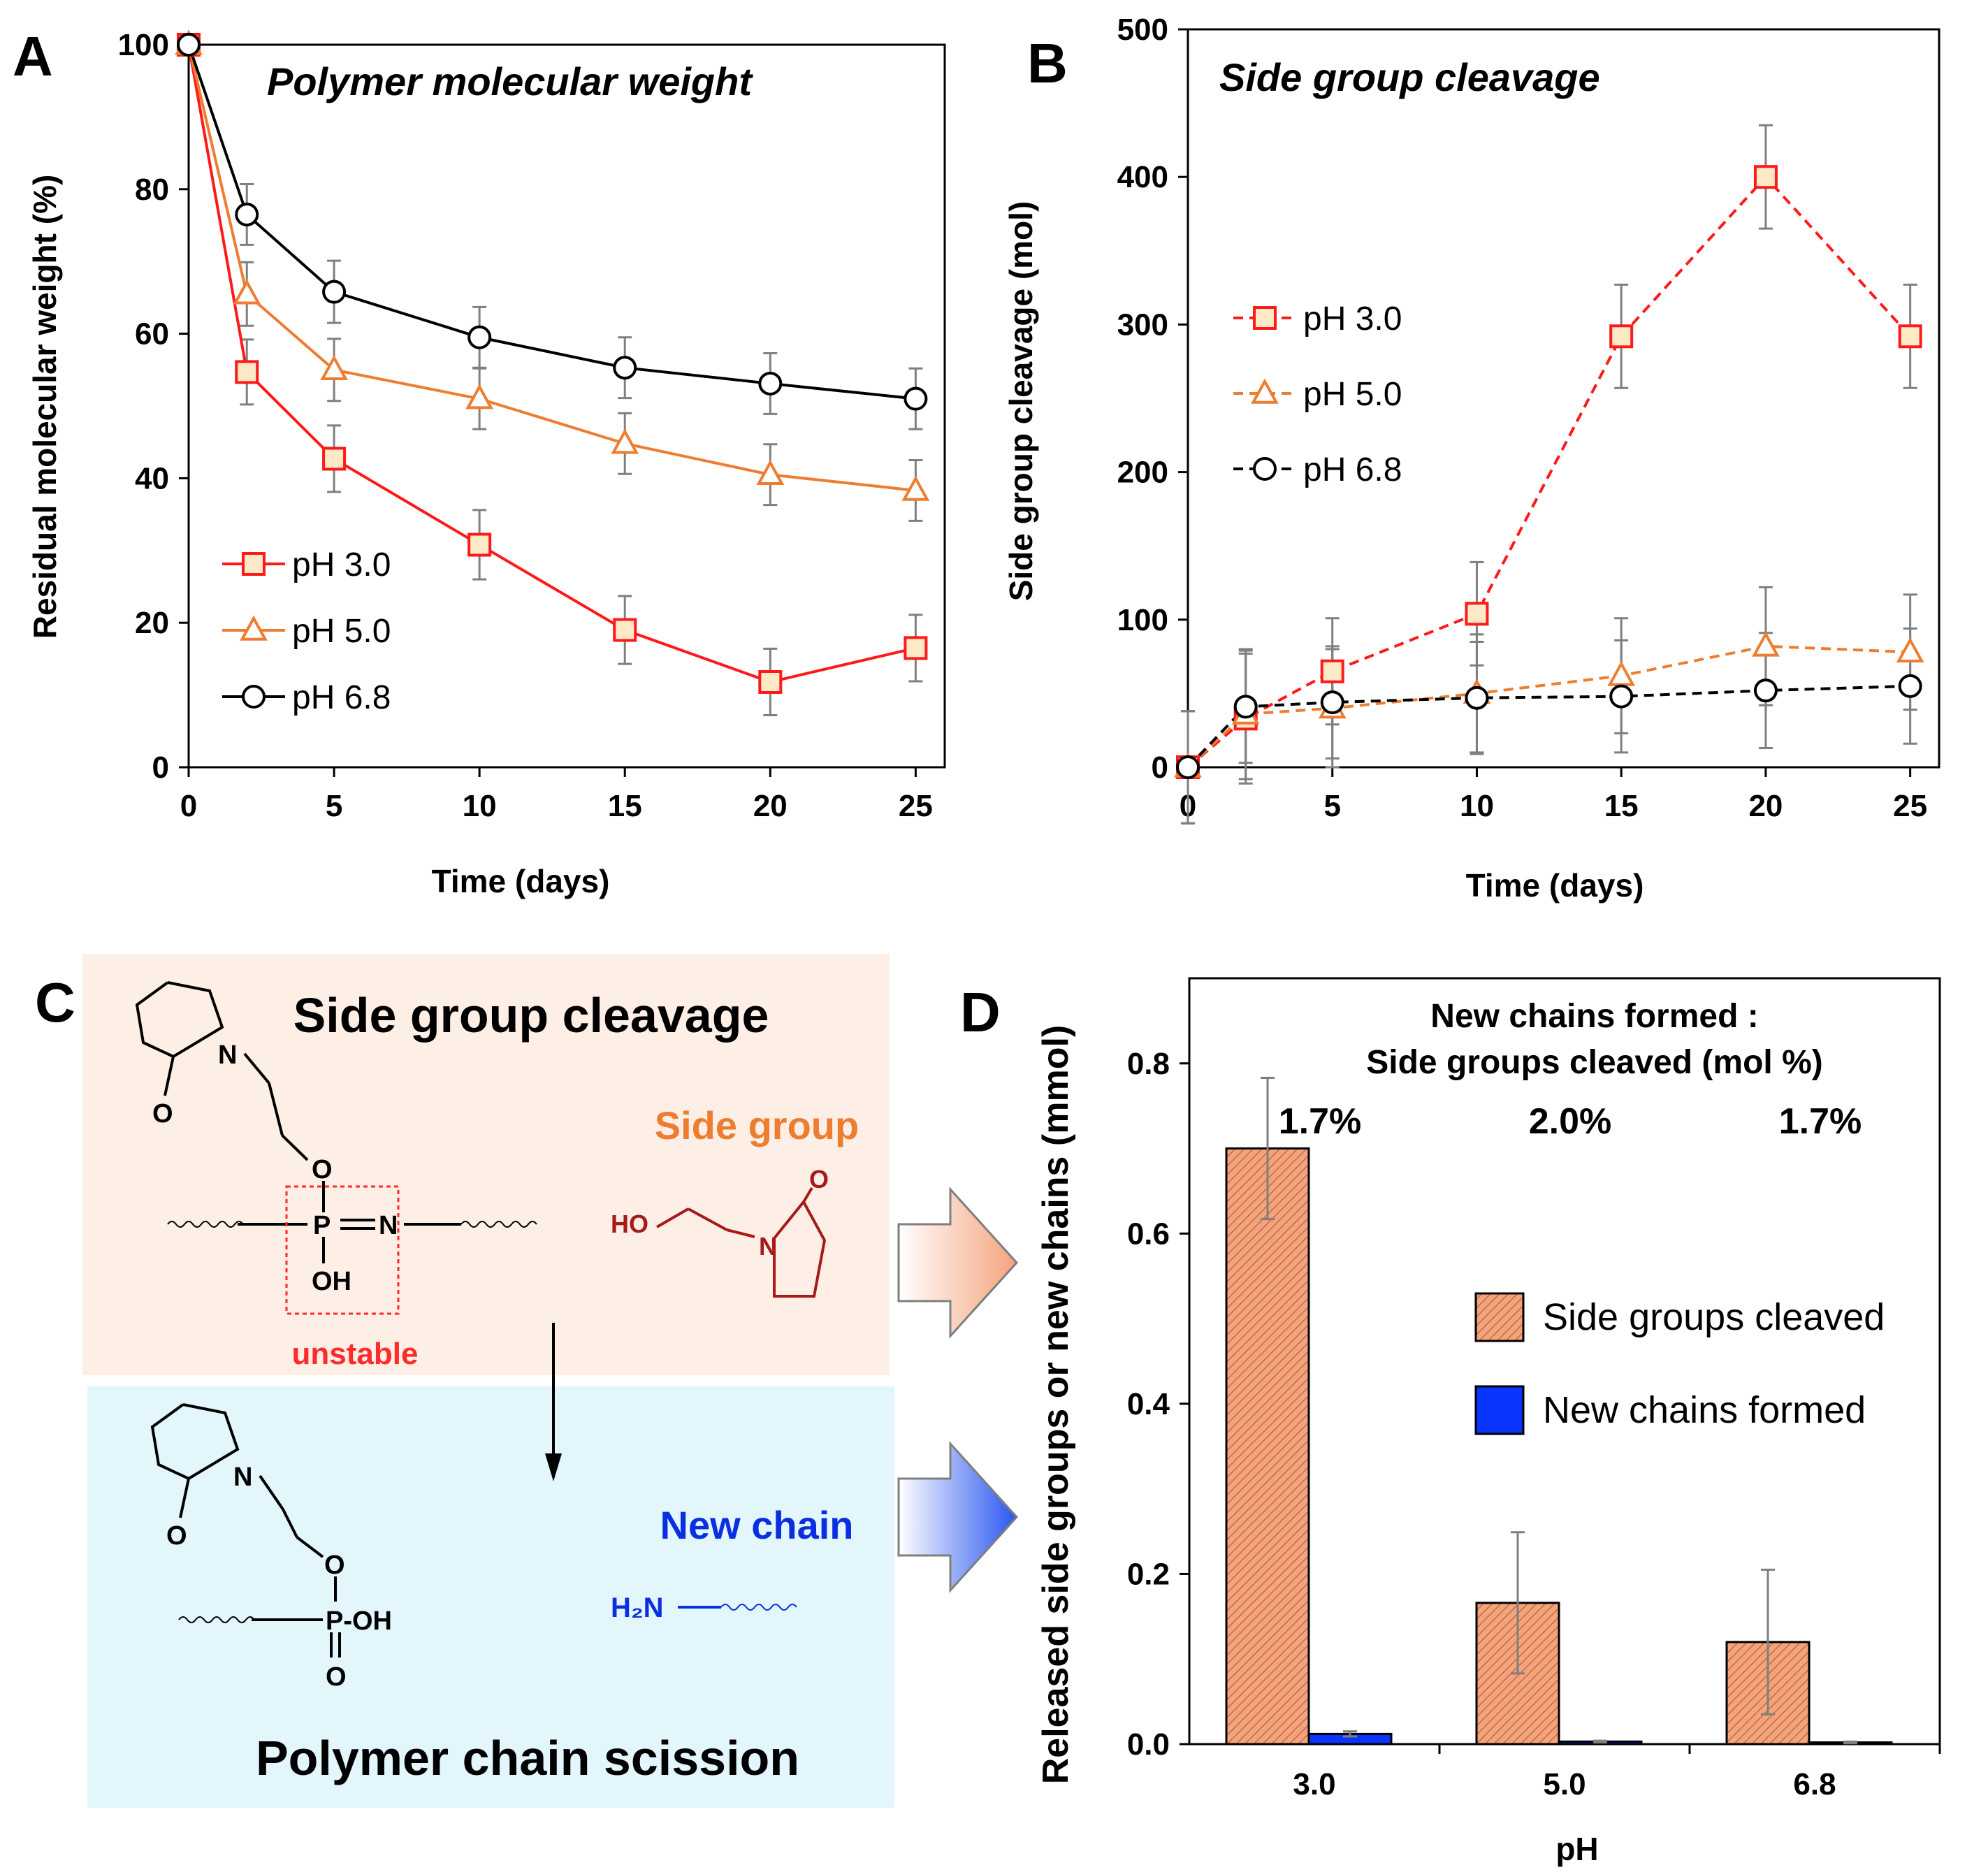 The height and width of the screenshot is (1872, 1988). Describe the element at coordinates (498, 1224) in the screenshot. I see `top-wavy-right` at that location.